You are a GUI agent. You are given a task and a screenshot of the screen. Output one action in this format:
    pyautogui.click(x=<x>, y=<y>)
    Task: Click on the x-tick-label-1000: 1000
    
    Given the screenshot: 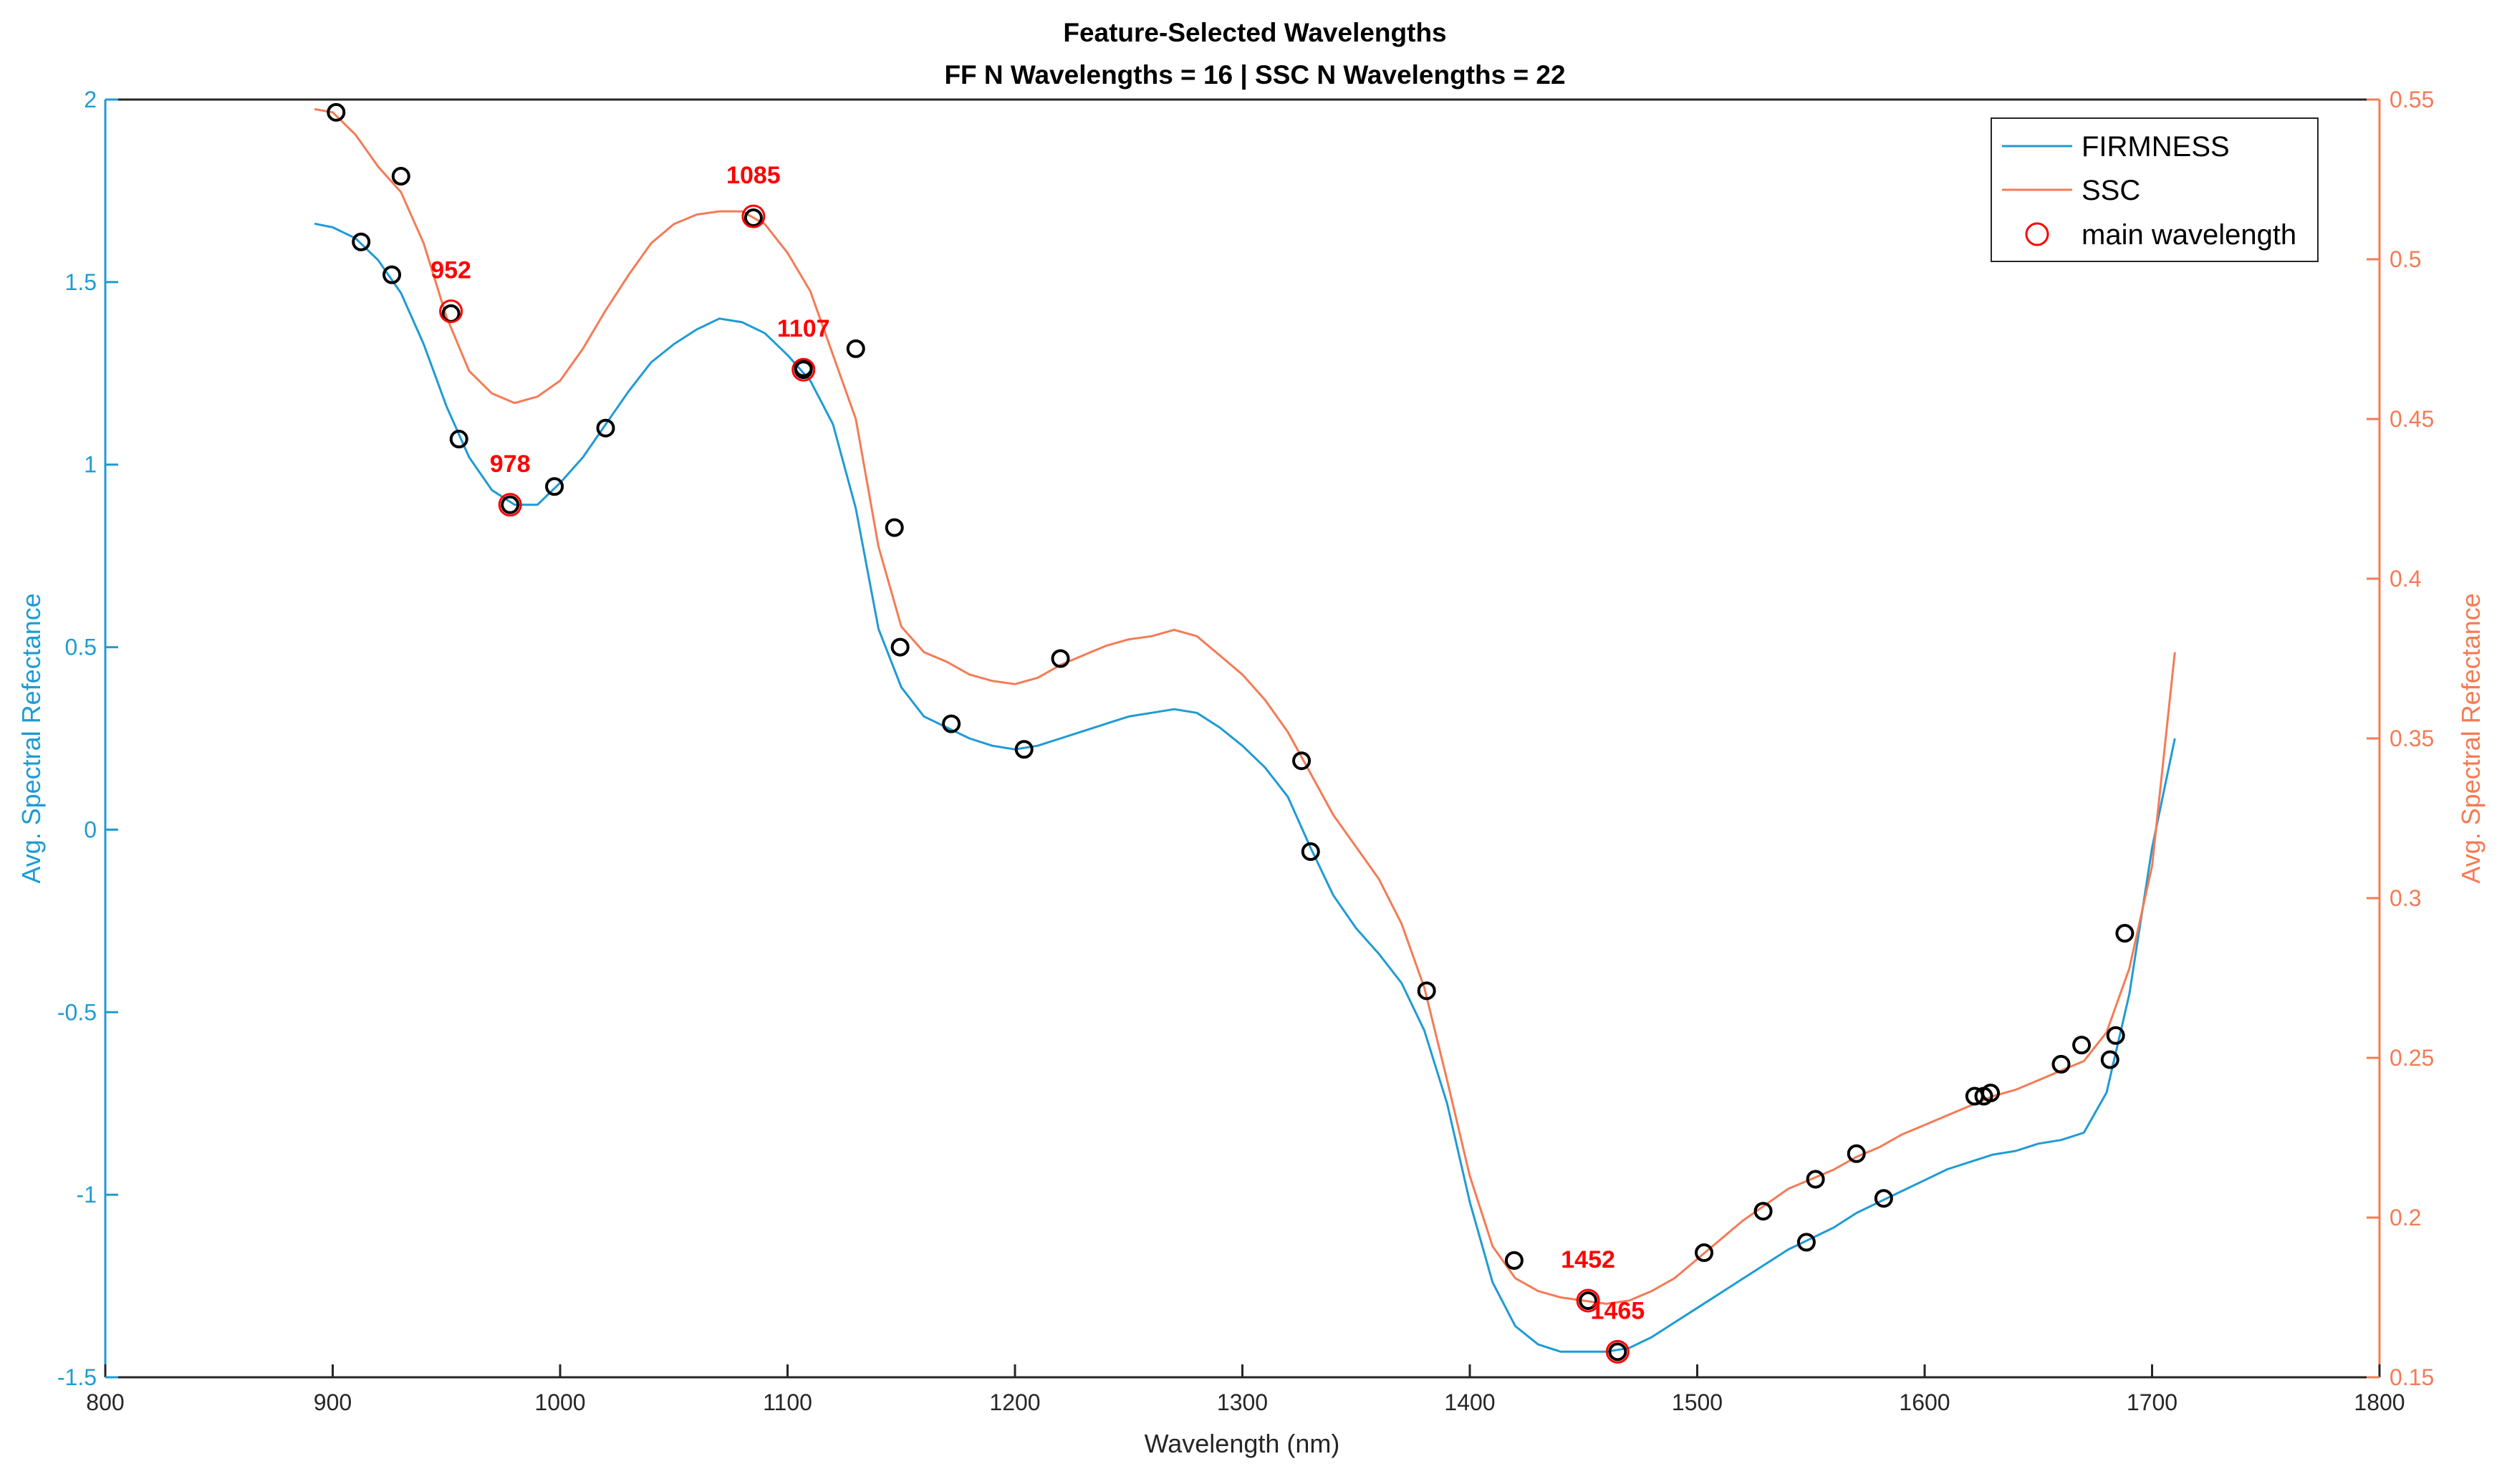 What is the action you would take?
    pyautogui.click(x=559, y=1402)
    